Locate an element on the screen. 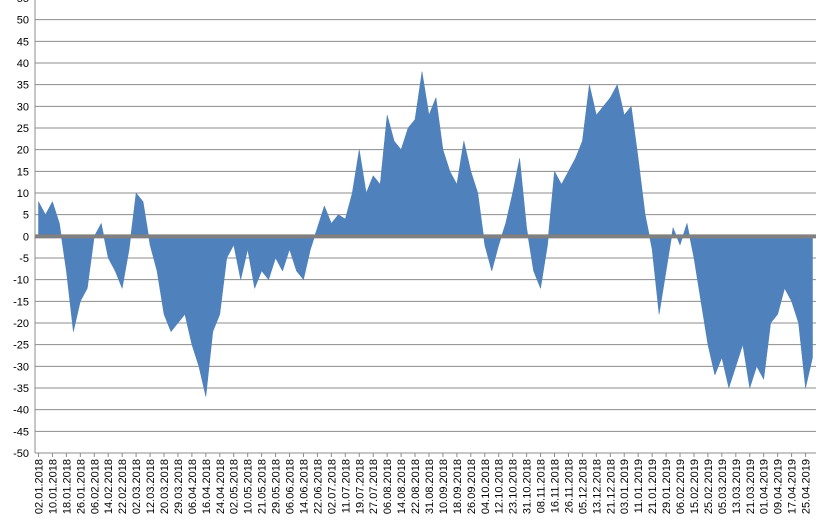  x-tick-label: 31.10.2018 is located at coordinates (528, 486).